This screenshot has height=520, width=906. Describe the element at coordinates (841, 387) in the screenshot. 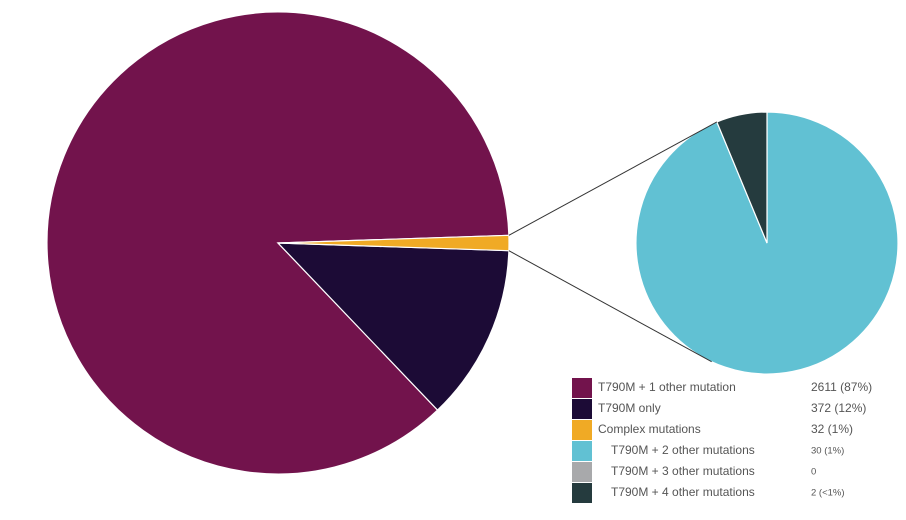

I see `legend-value: 2611 (87%)` at that location.